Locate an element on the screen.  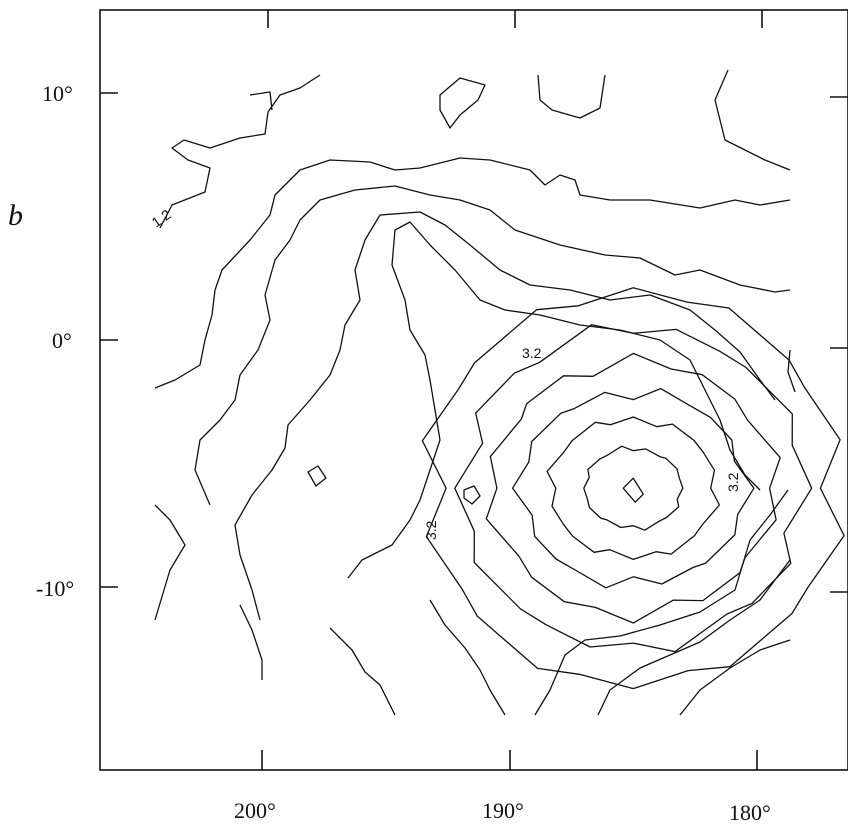
contour-left-upper is located at coordinates (261, 101).